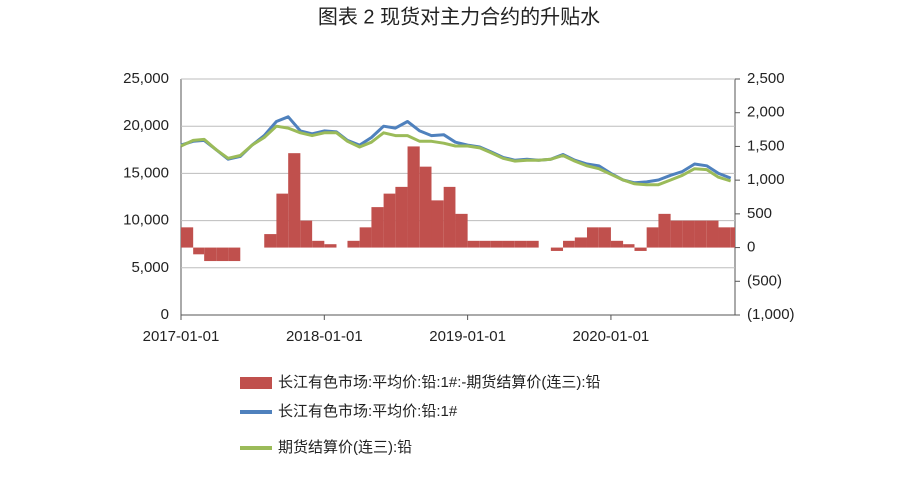 The height and width of the screenshot is (480, 918). I want to click on y-tick-label: 20,000, so click(146, 125).